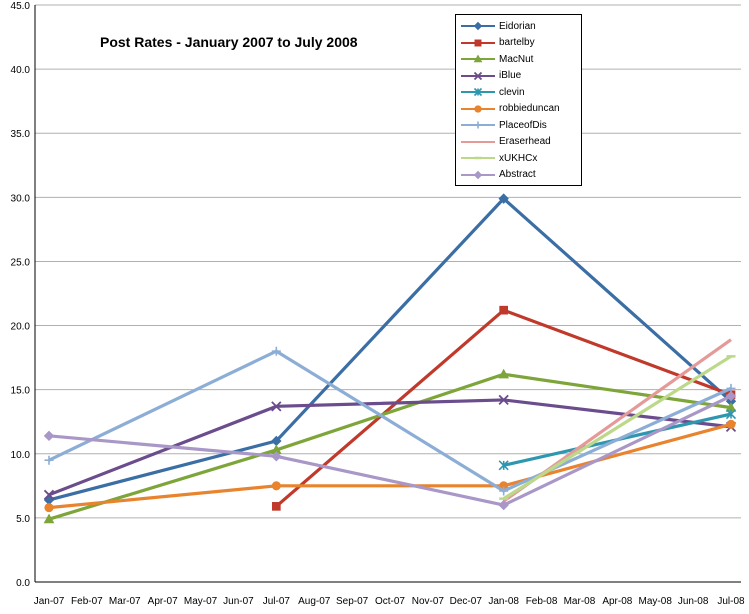 The height and width of the screenshot is (614, 749). What do you see at coordinates (525, 142) in the screenshot?
I see `legend-label: Eraserhead` at bounding box center [525, 142].